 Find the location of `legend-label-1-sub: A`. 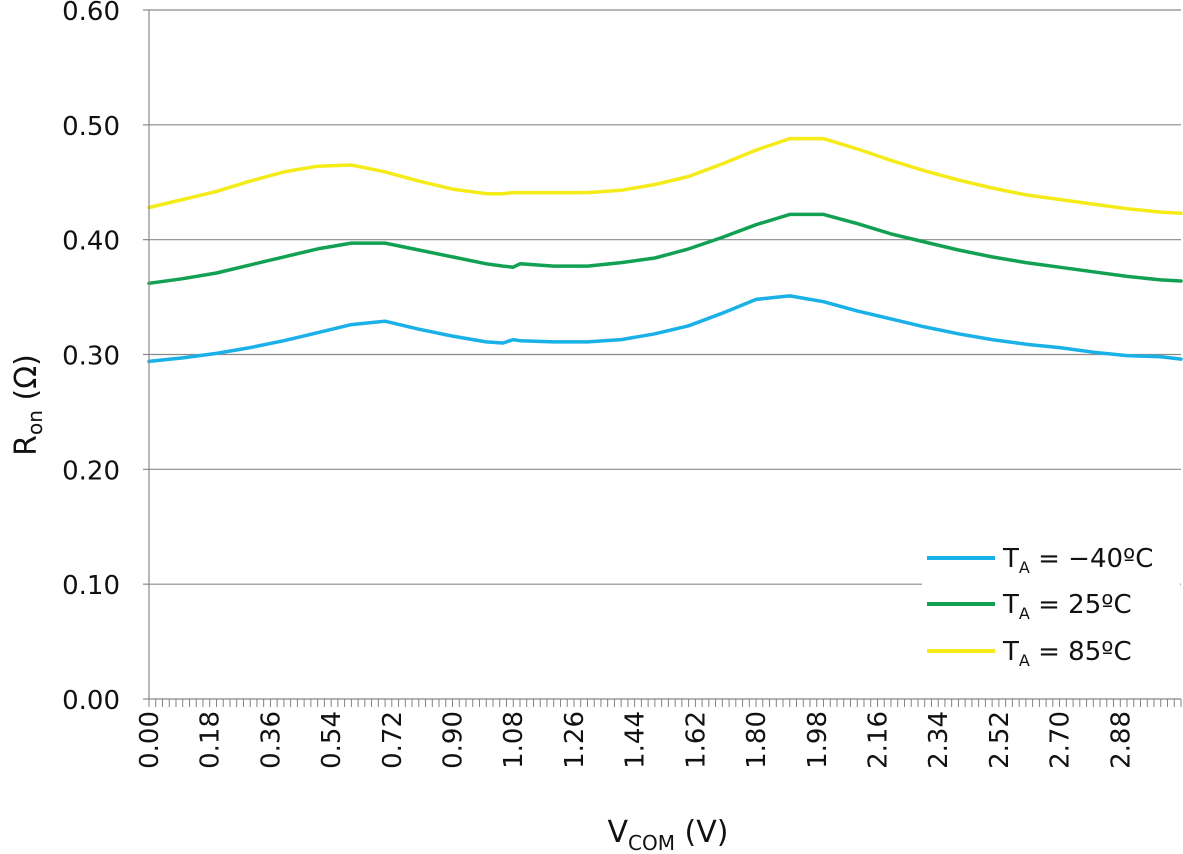

legend-label-1-sub: A is located at coordinates (1024, 567).